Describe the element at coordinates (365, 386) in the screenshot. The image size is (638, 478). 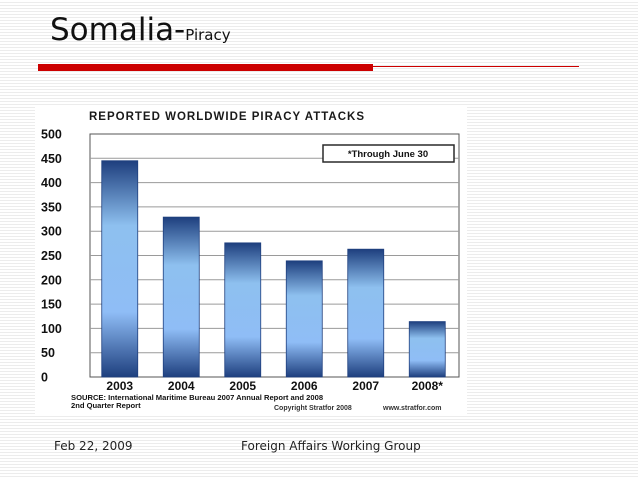
I see `x-tick-label: 2007` at that location.